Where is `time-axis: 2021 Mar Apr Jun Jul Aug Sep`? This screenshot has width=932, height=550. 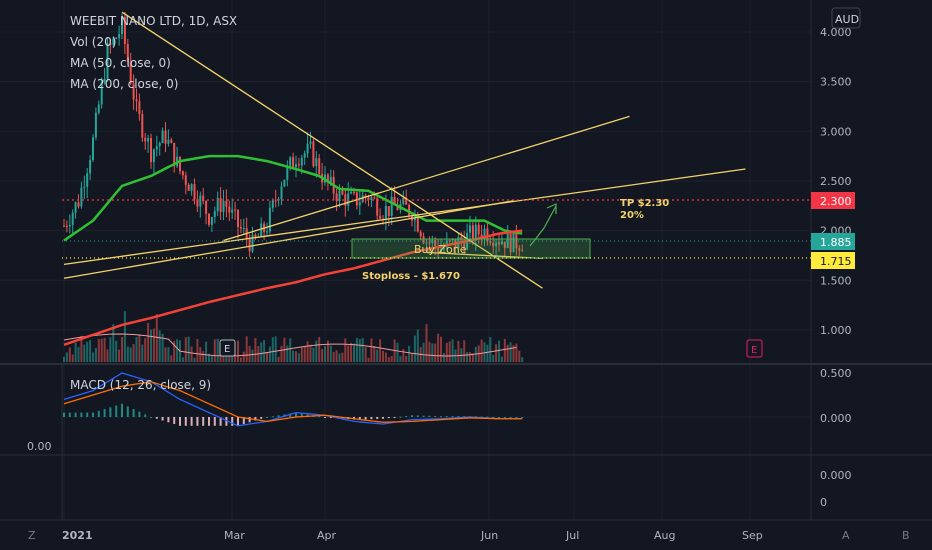 time-axis: 2021 Mar Apr Jun Jul Aug Sep is located at coordinates (412, 535).